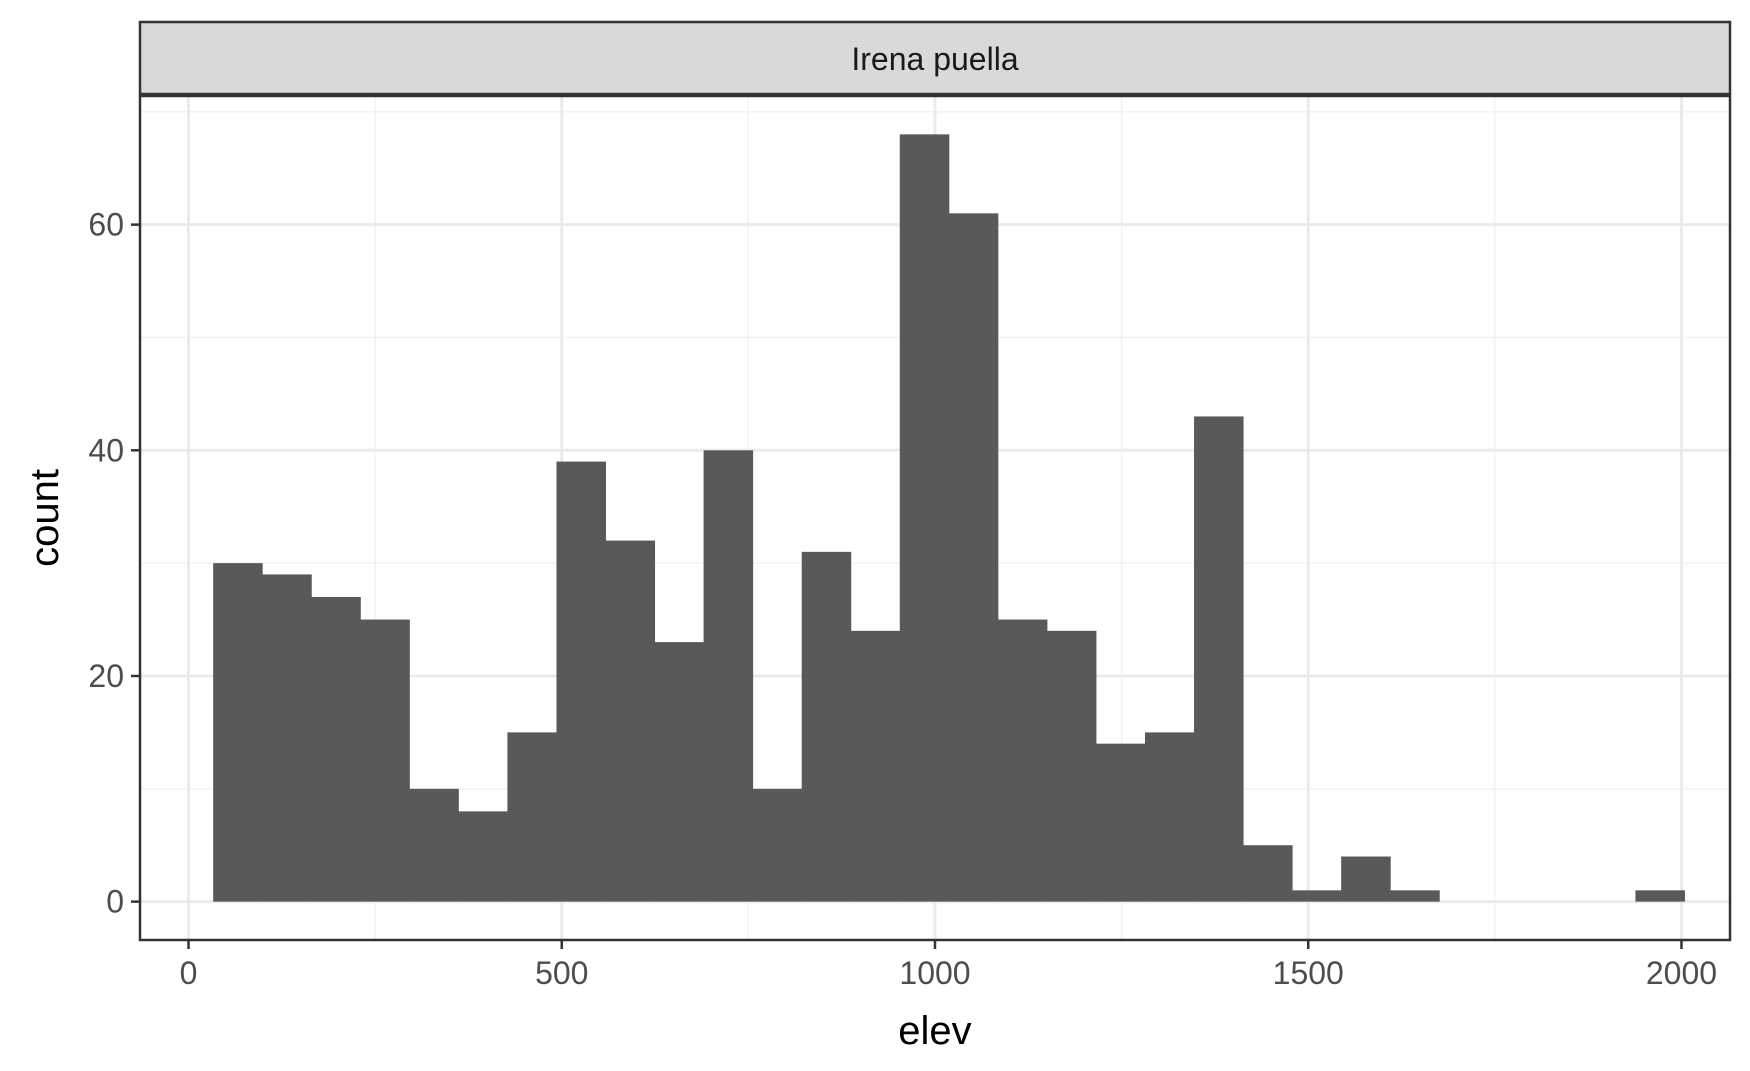 The width and height of the screenshot is (1750, 1071). I want to click on x-axis-title: elev, so click(934, 1031).